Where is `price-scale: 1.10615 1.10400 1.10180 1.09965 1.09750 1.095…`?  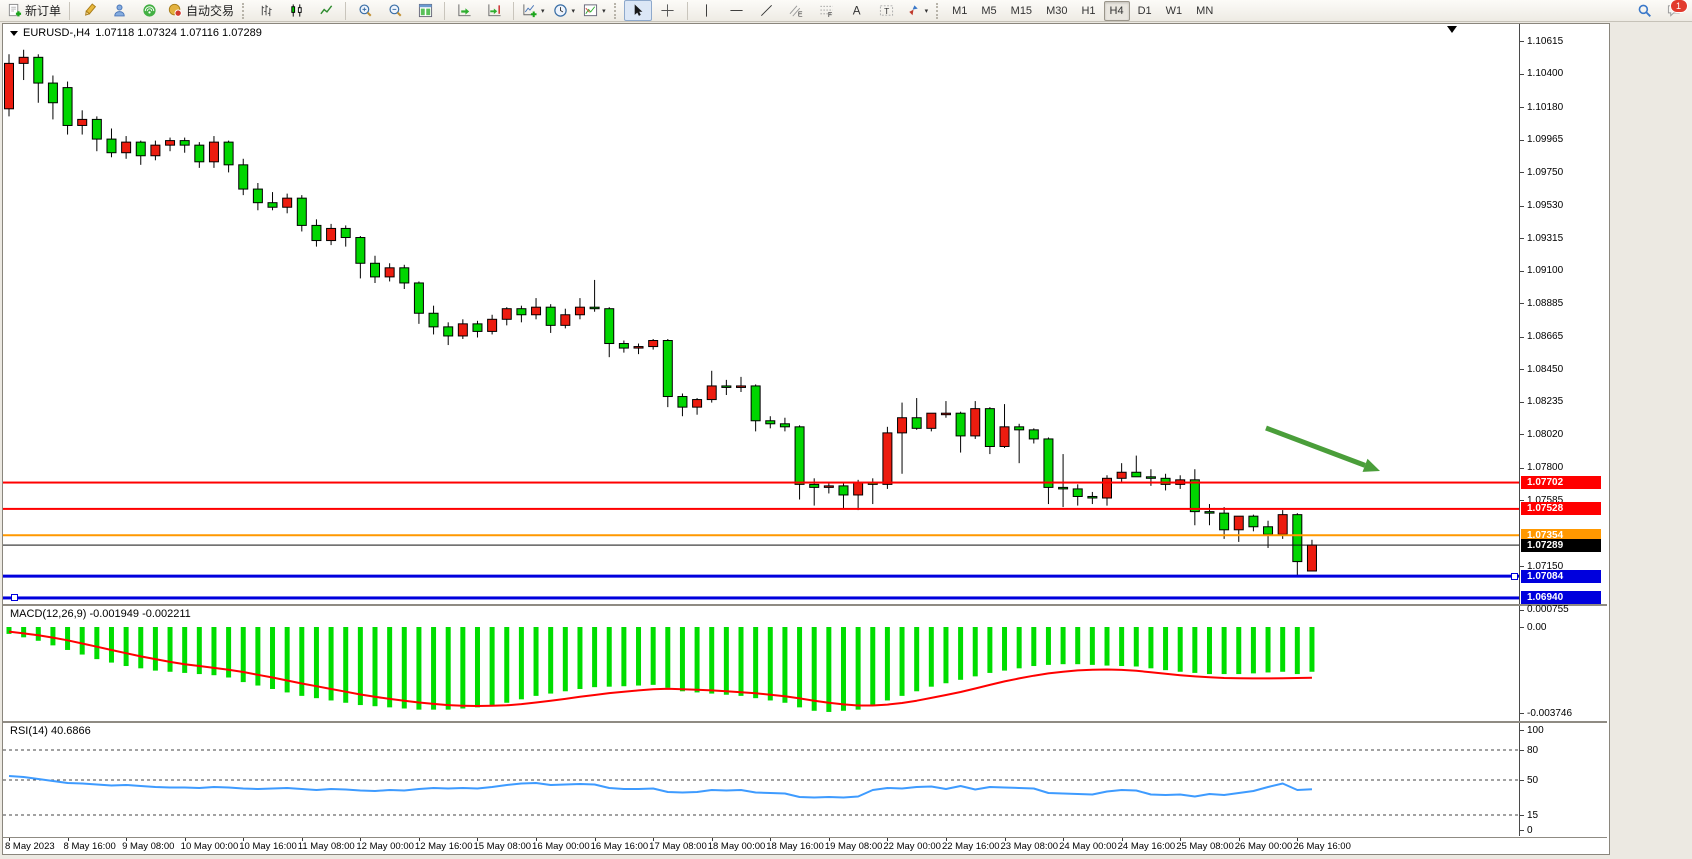 price-scale: 1.10615 1.10400 1.10180 1.09965 1.09750 1.095… is located at coordinates (1563, 314).